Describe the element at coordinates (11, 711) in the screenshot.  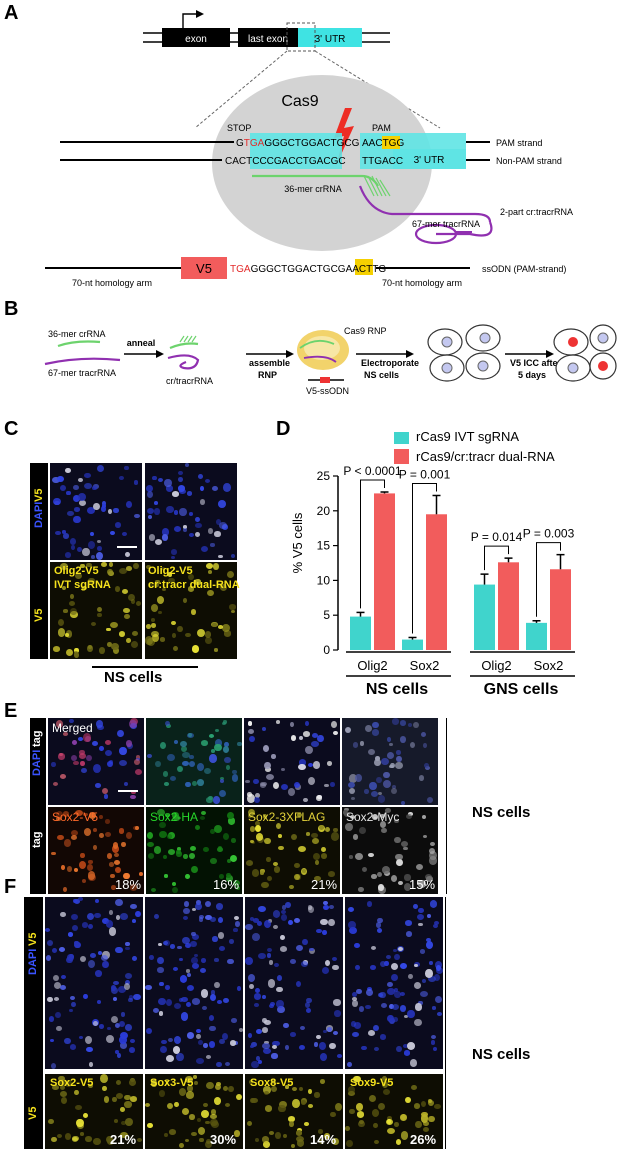
I see `panel-label-e: E` at that location.